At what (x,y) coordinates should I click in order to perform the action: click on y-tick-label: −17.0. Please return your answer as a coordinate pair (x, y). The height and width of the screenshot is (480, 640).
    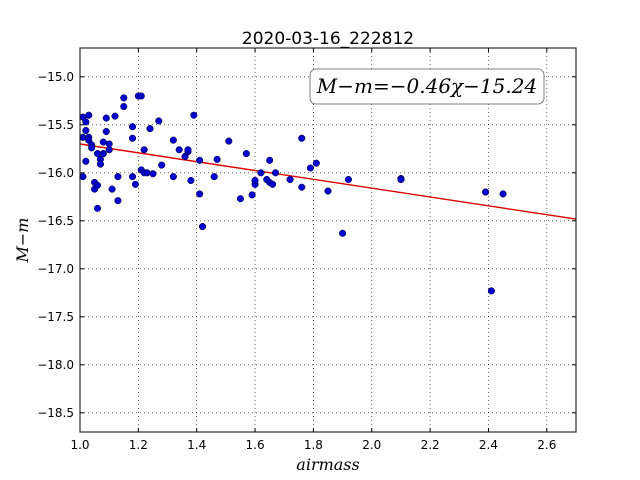
    Looking at the image, I should click on (55, 269).